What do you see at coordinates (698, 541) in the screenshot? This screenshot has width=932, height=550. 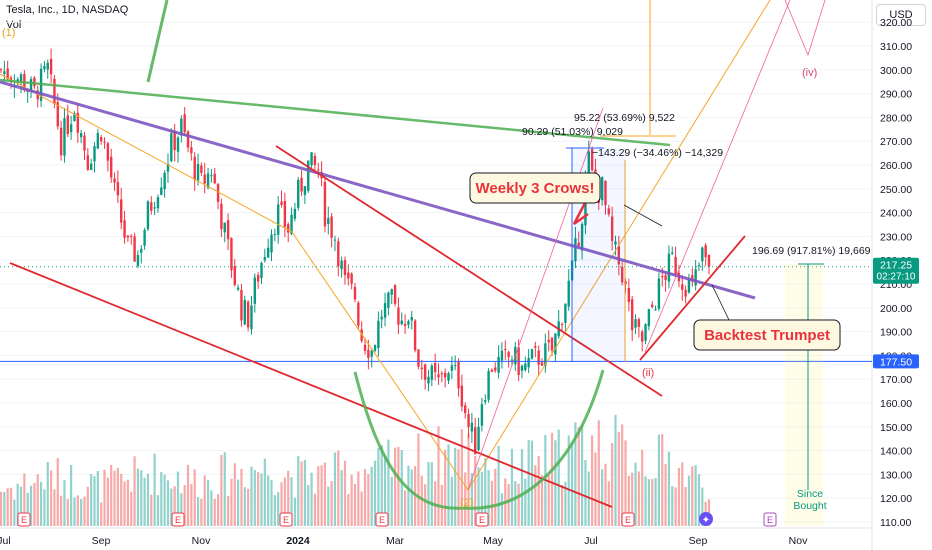 I see `time-tick-label: Sep` at bounding box center [698, 541].